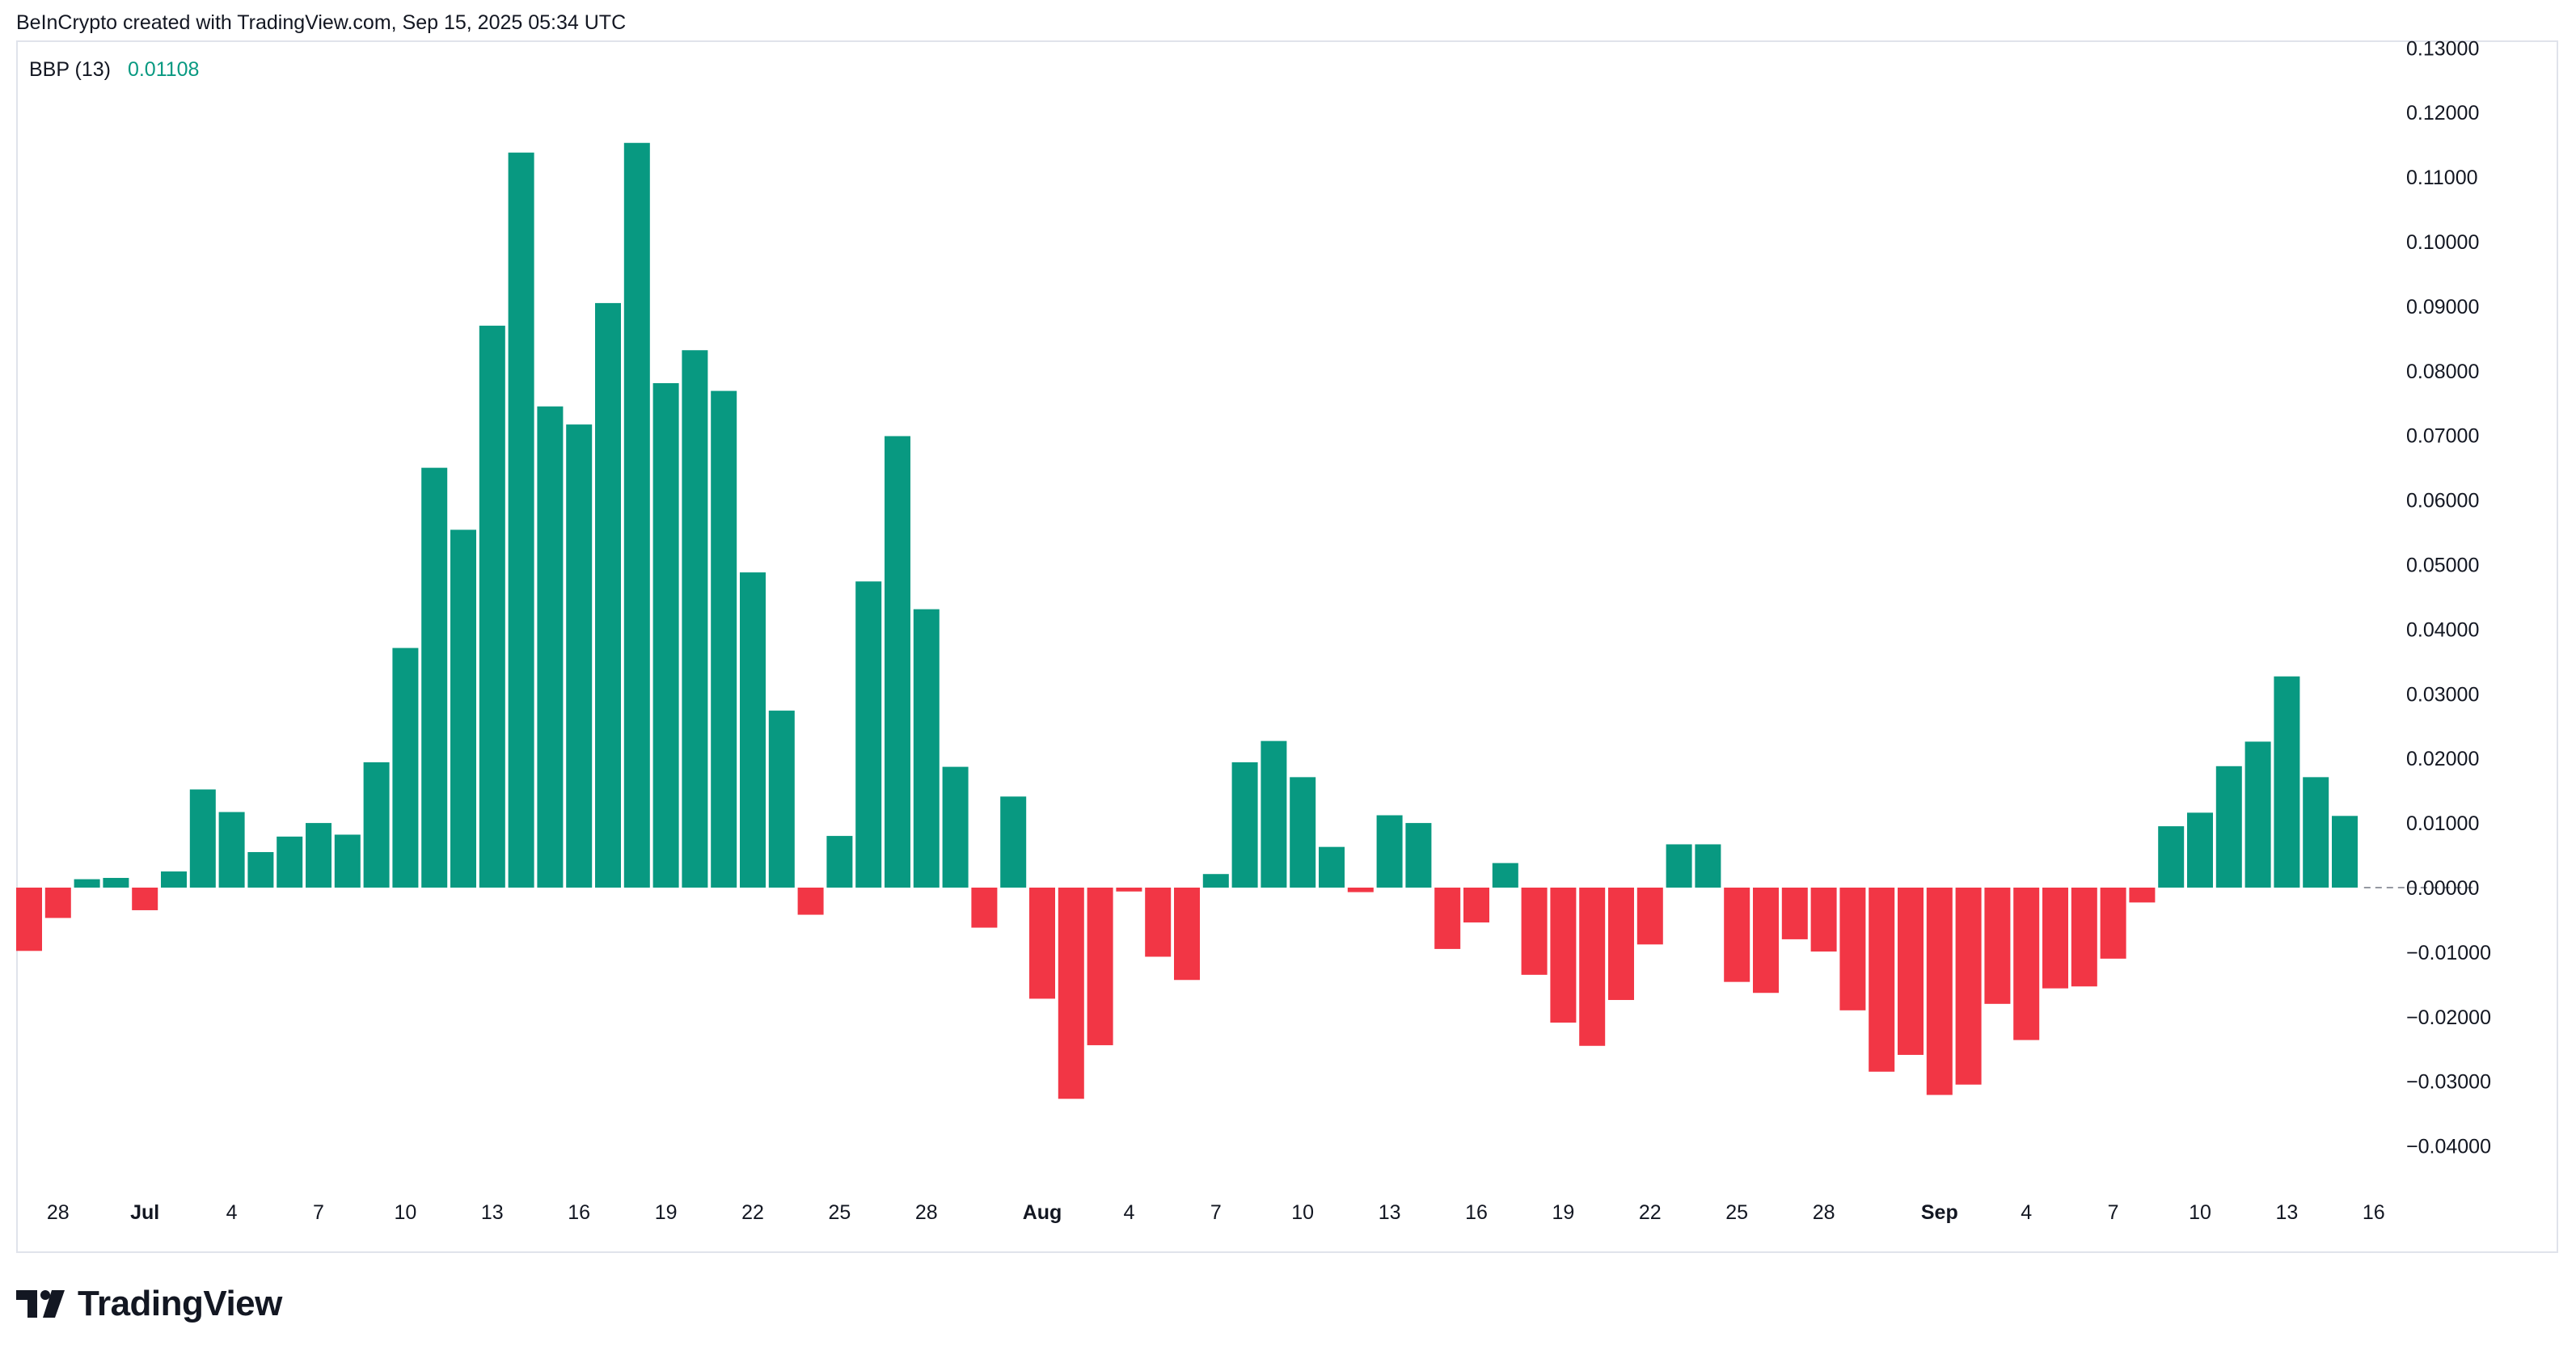 The width and height of the screenshot is (2576, 1350). I want to click on y-axis-tick-label: 0.04000, so click(2442, 629).